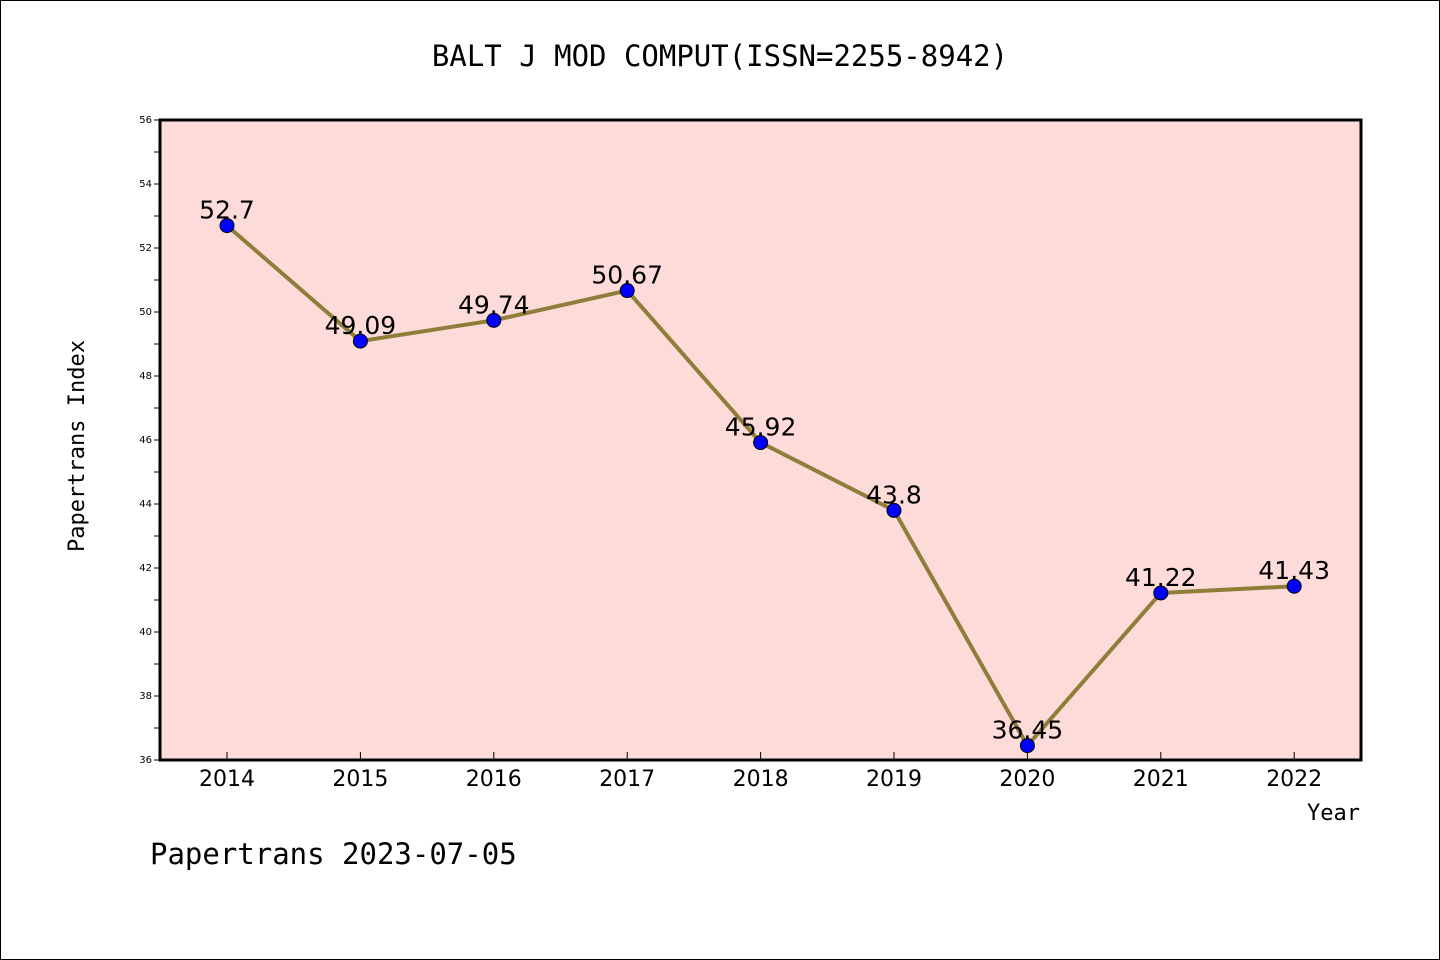 The width and height of the screenshot is (1440, 960). What do you see at coordinates (145, 504) in the screenshot?
I see `y-tick-label: 44` at bounding box center [145, 504].